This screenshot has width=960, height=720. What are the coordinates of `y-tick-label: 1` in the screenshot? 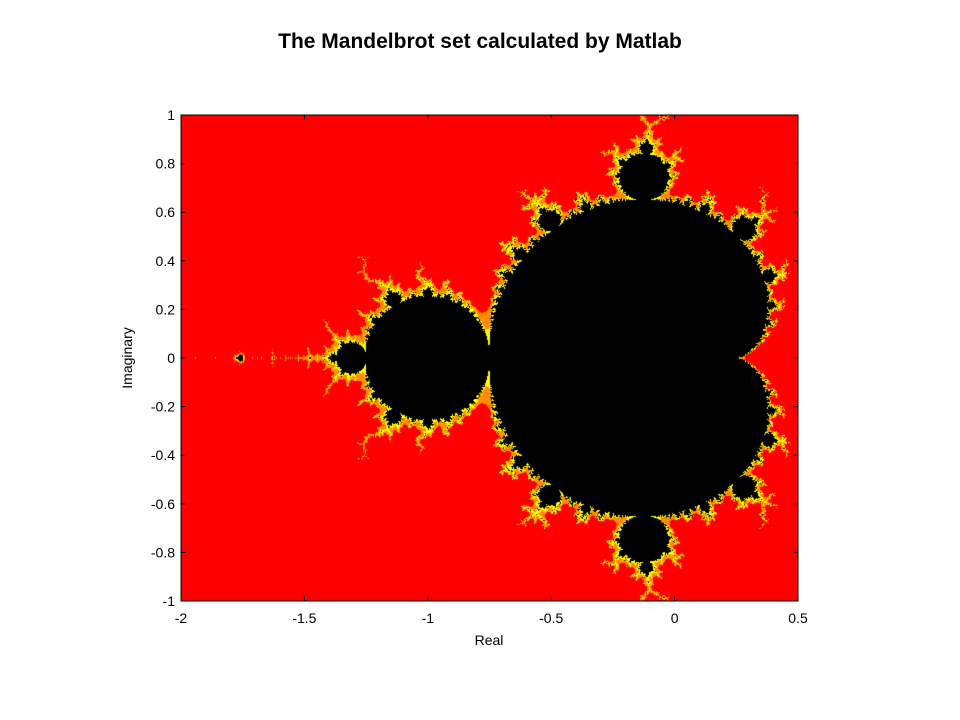 It's located at (171, 115).